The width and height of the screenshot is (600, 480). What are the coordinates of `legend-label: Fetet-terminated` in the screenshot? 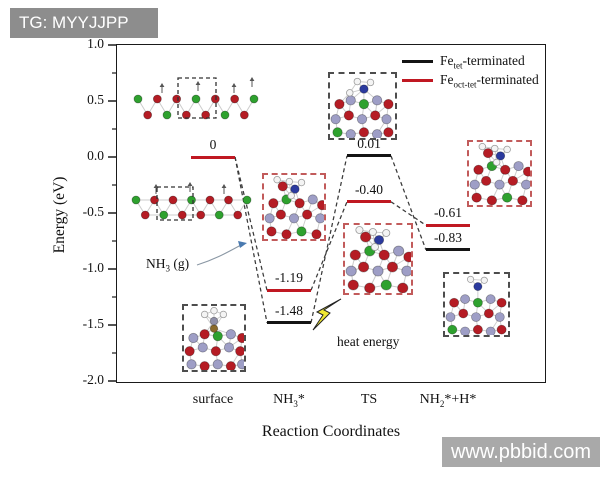 It's located at (482, 61).